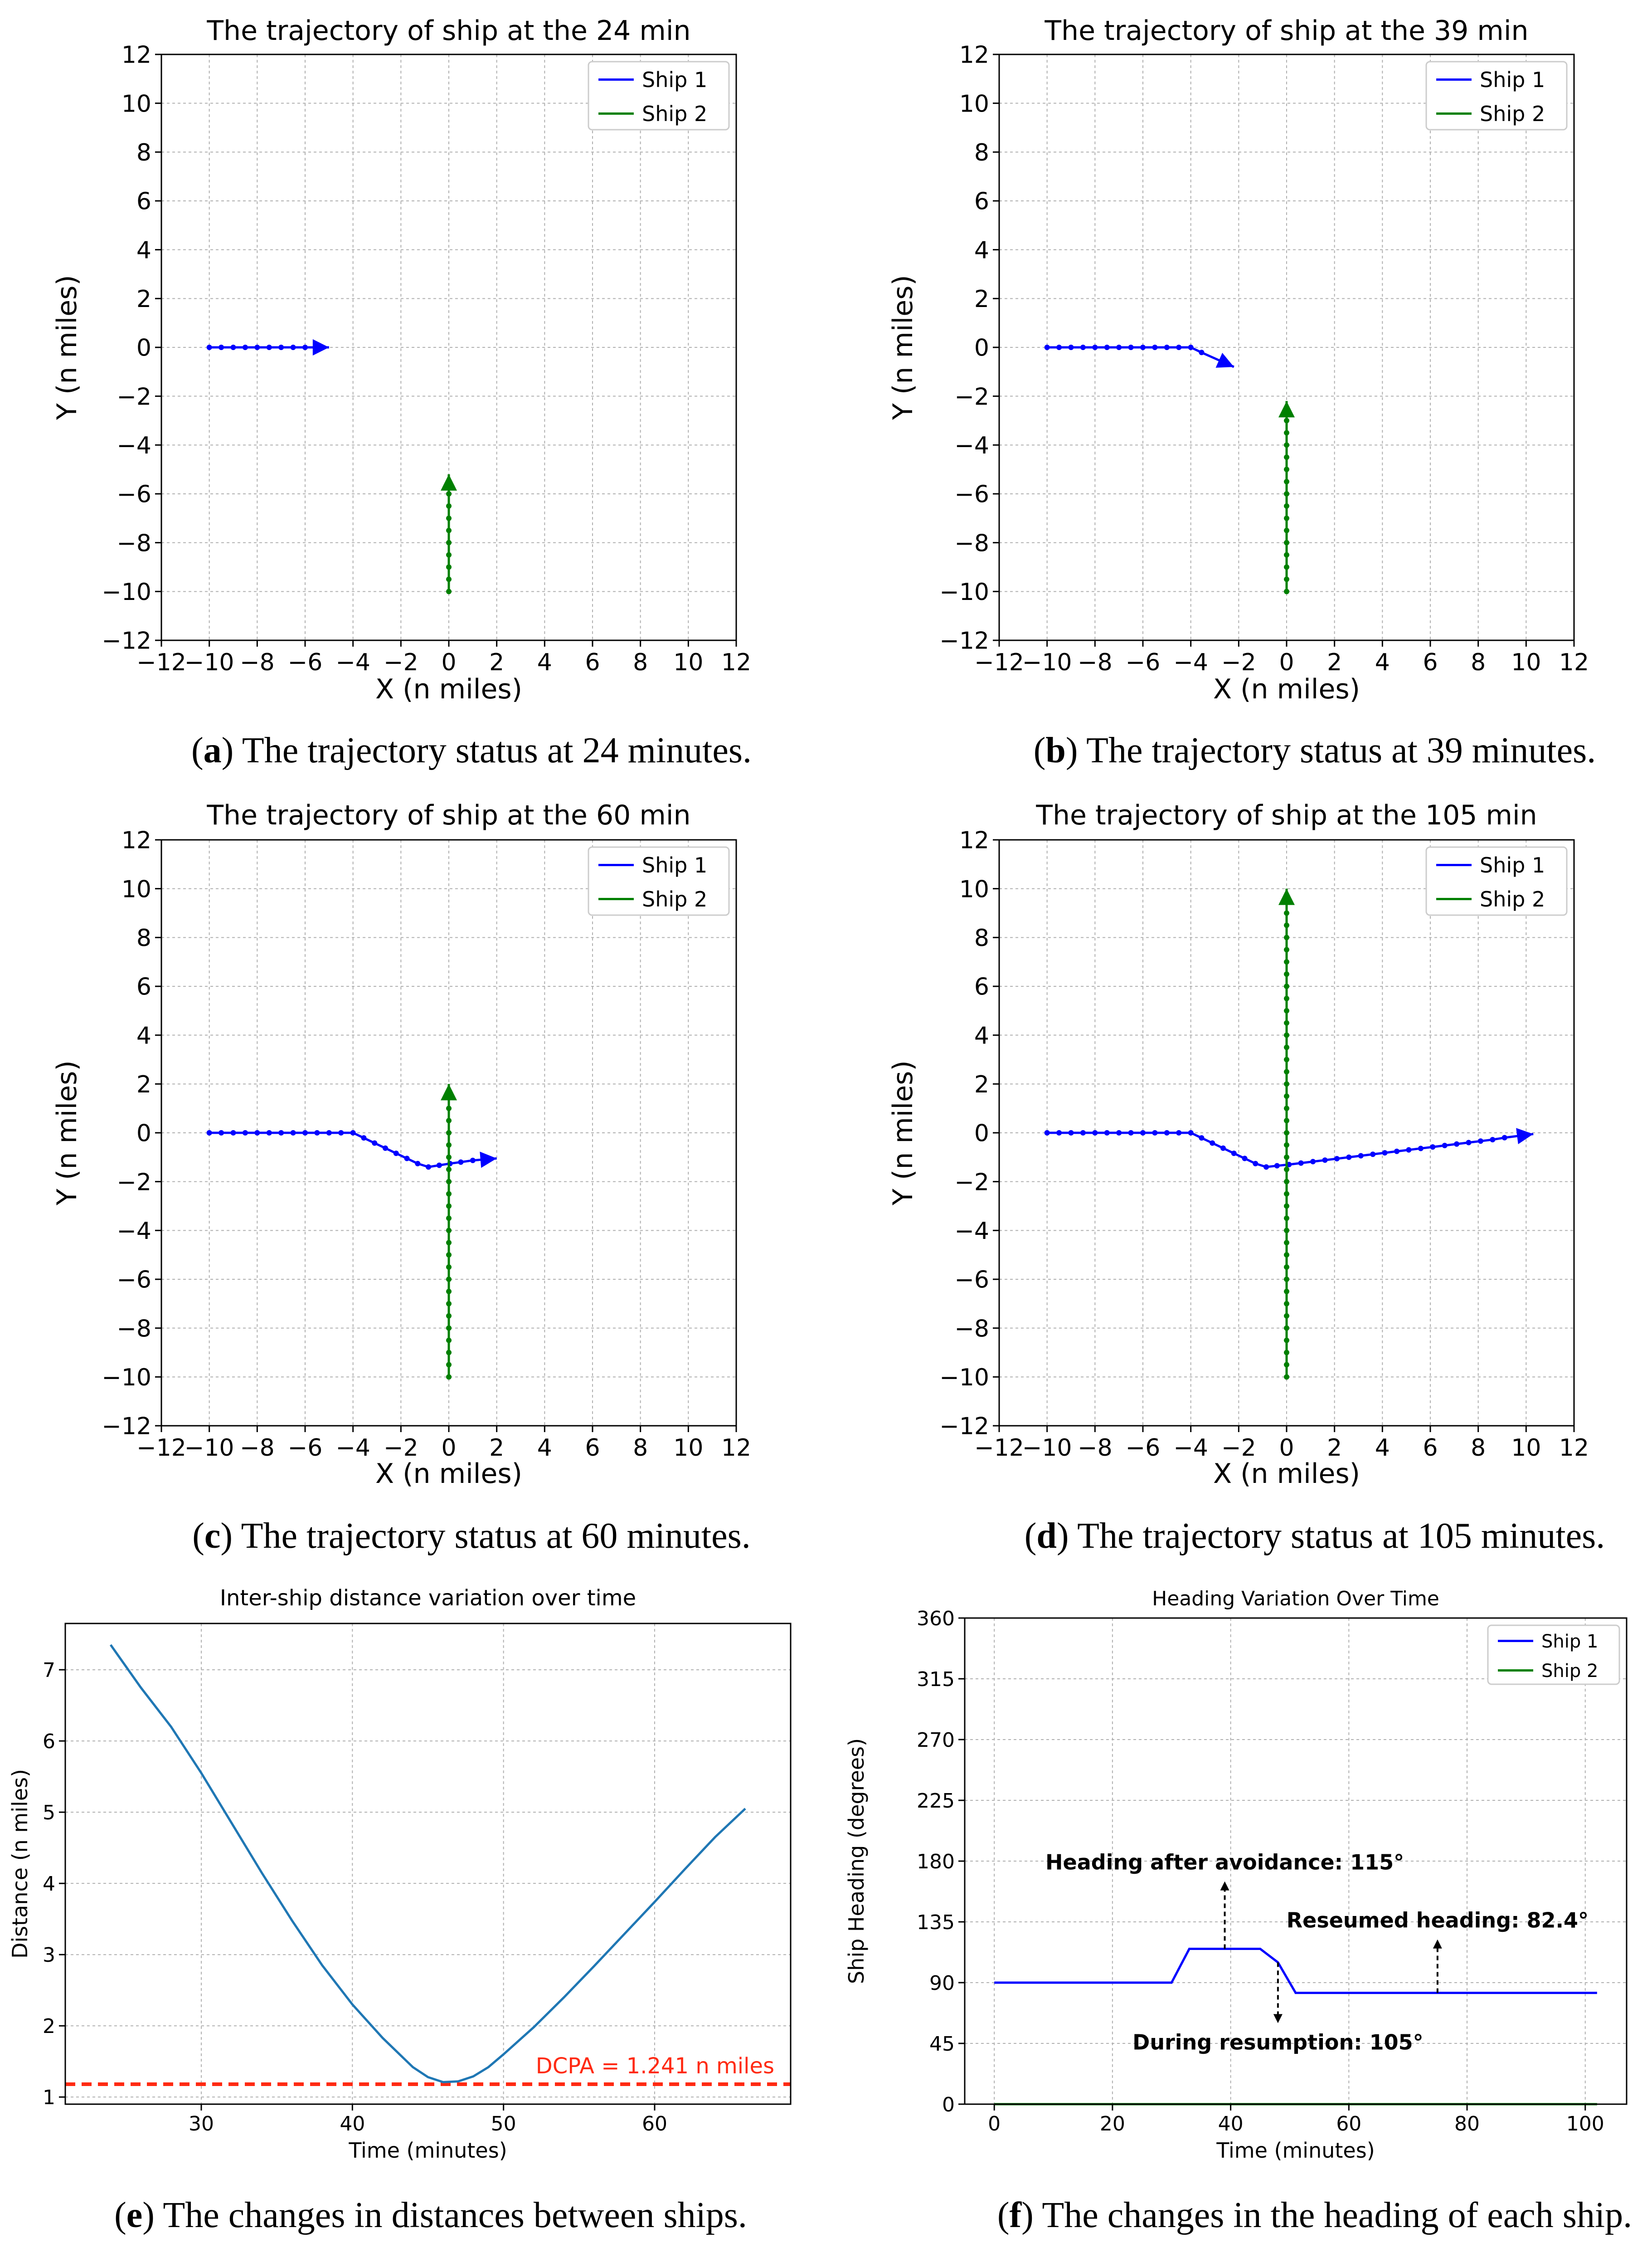 The height and width of the screenshot is (2252, 1652). Describe the element at coordinates (1286, 1448) in the screenshot. I see `x-tick-label: 0` at that location.